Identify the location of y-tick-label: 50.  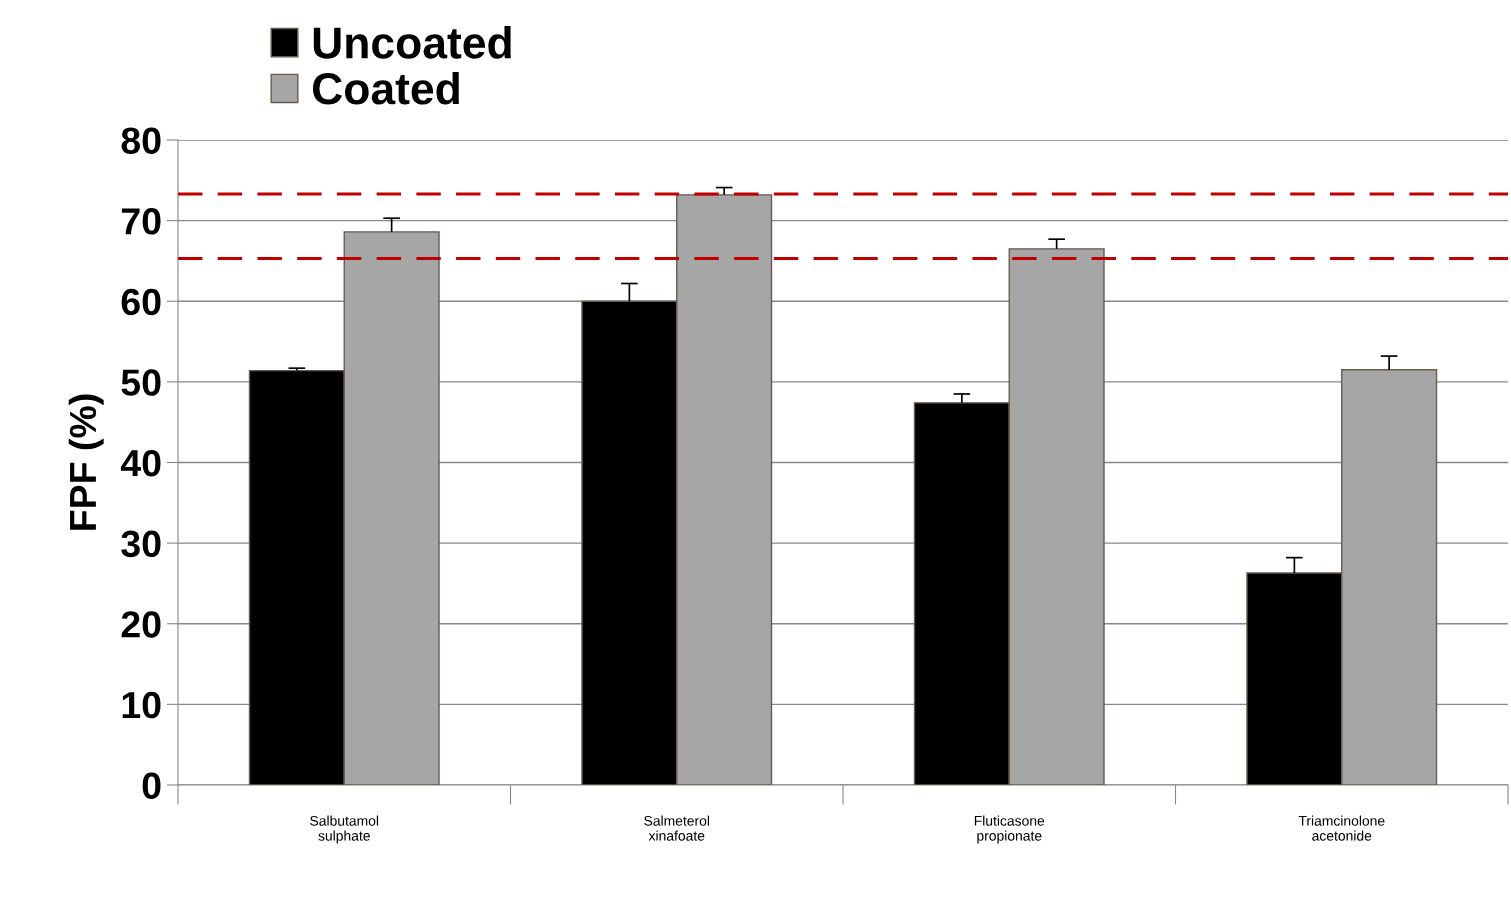
(141, 382).